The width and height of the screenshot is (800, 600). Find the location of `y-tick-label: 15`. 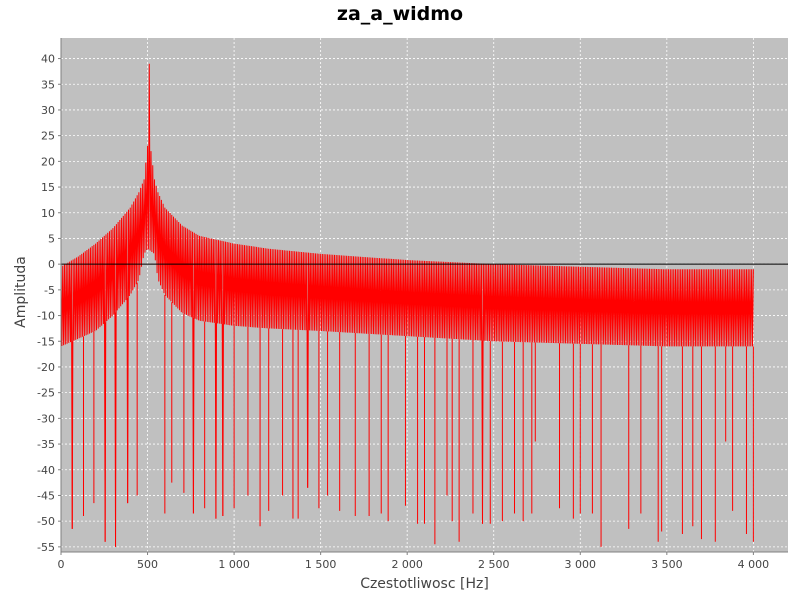

y-tick-label: 15 is located at coordinates (48, 187).